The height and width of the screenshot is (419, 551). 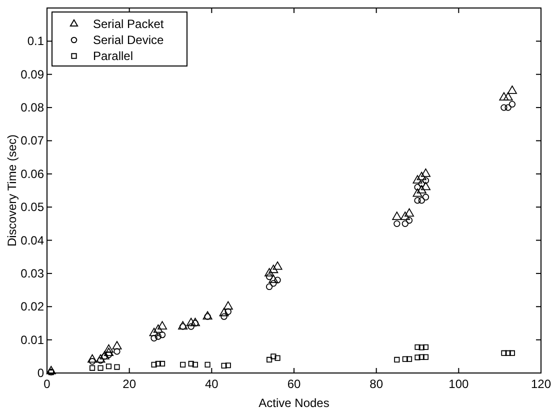 What do you see at coordinates (32, 107) in the screenshot?
I see `y-tick-label: 0.08` at bounding box center [32, 107].